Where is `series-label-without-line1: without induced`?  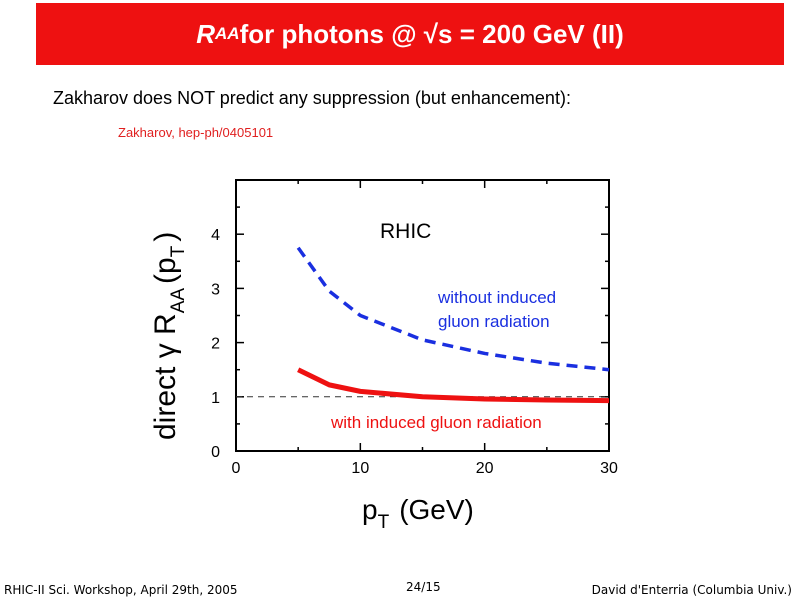
series-label-without-line1: without induced is located at coordinates (496, 297).